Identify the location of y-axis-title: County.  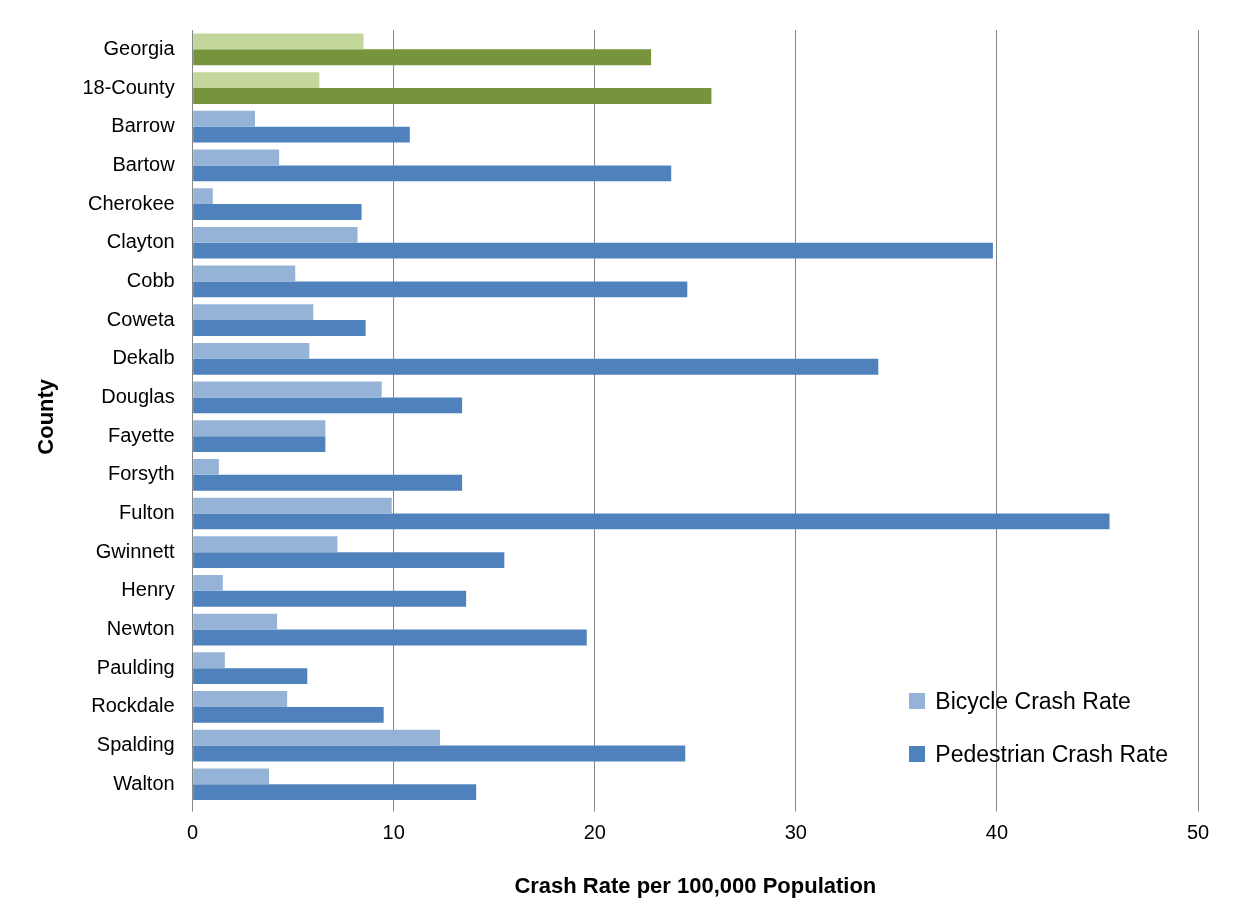
(46, 416).